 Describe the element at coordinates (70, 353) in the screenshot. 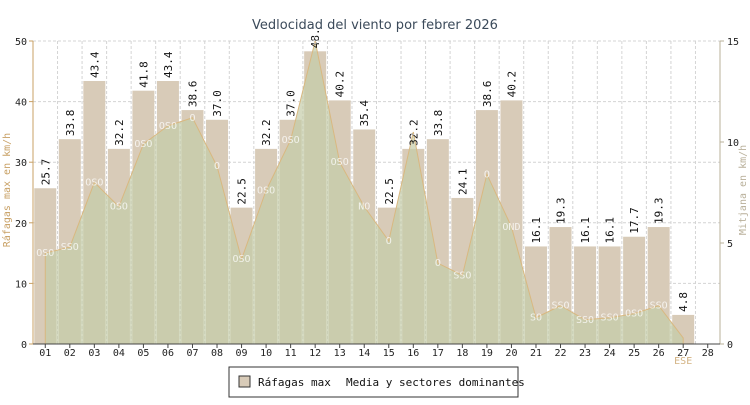

I see `x-tick-label: 02` at that location.